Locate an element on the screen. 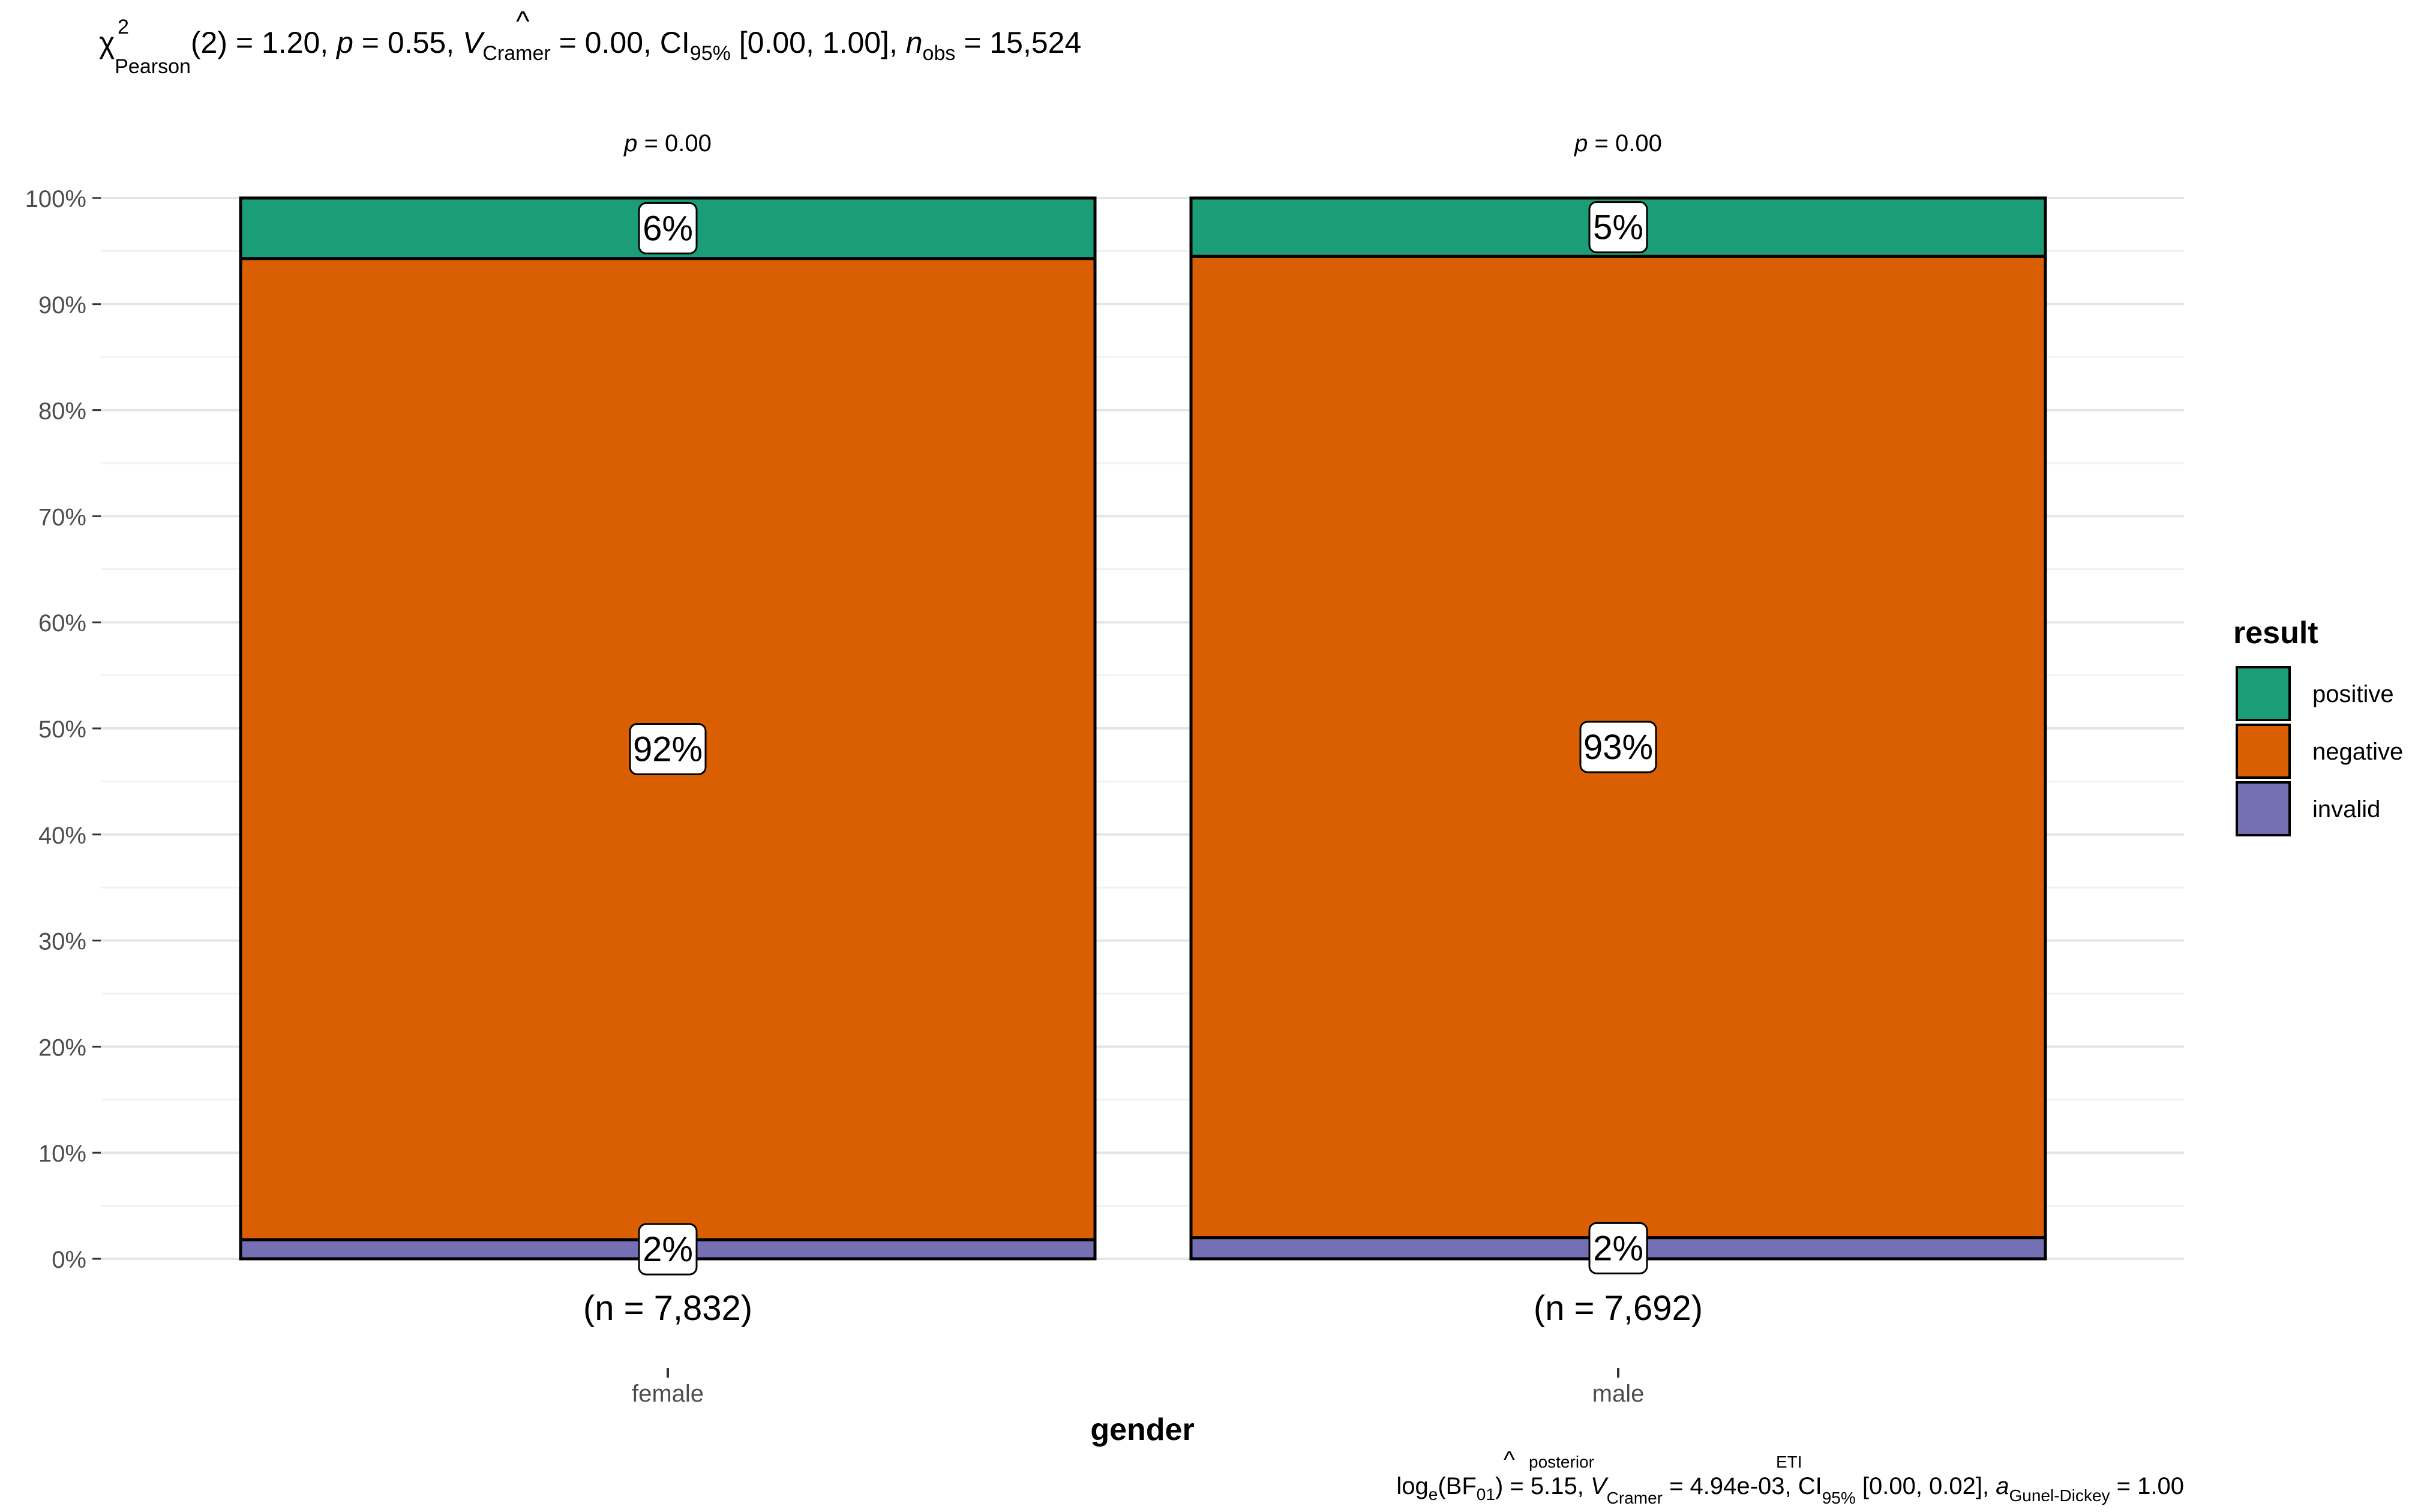  caption-ci-superscript: ETI is located at coordinates (1789, 1462).